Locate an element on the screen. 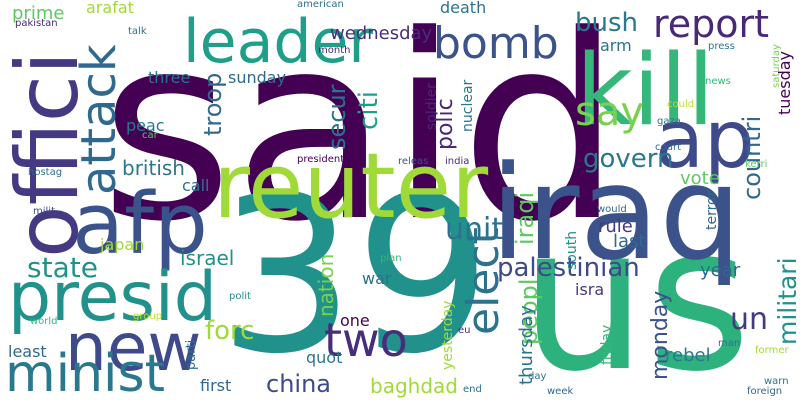  word-one: one is located at coordinates (355, 320).